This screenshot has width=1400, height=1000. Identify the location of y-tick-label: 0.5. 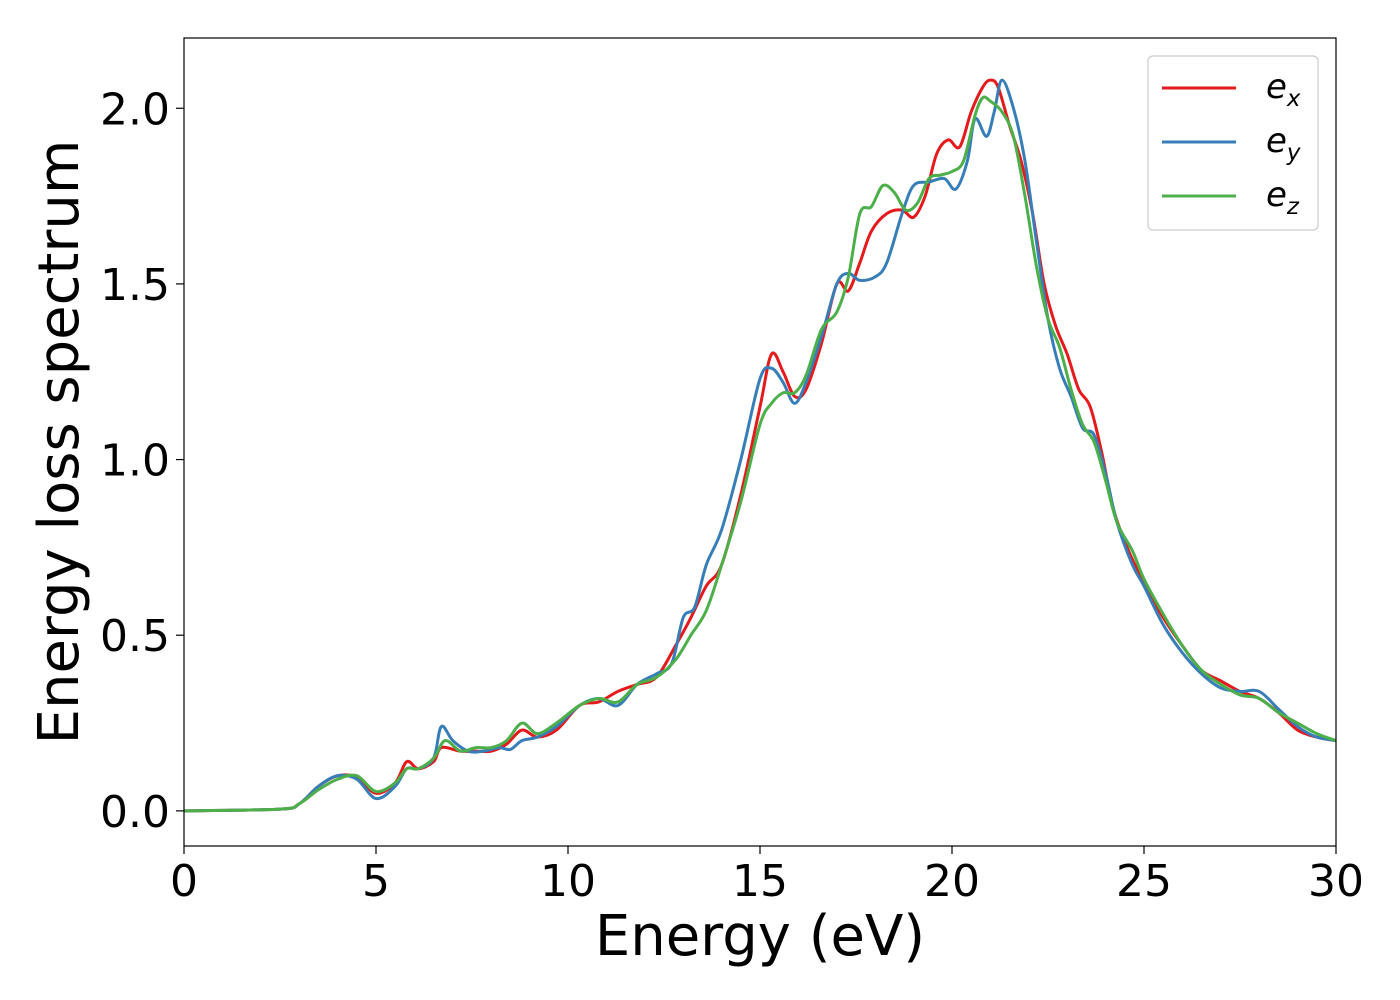
(135, 636).